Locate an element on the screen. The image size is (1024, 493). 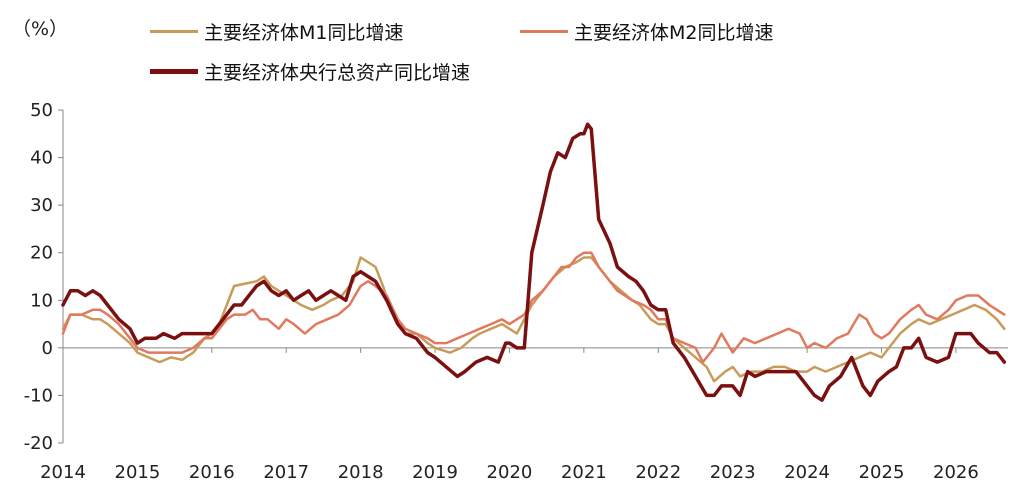
x-tick-label-1: 2015 is located at coordinates (138, 472).